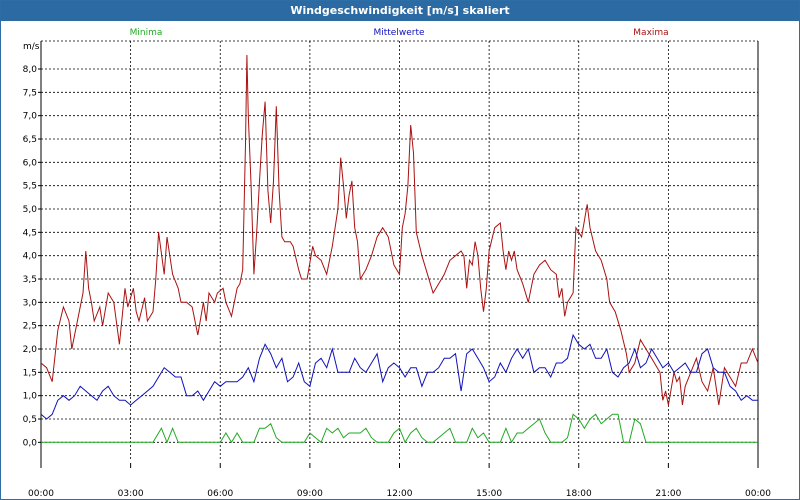 This screenshot has height=500, width=800. Describe the element at coordinates (220, 494) in the screenshot. I see `x-tick-time: 06:00` at that location.